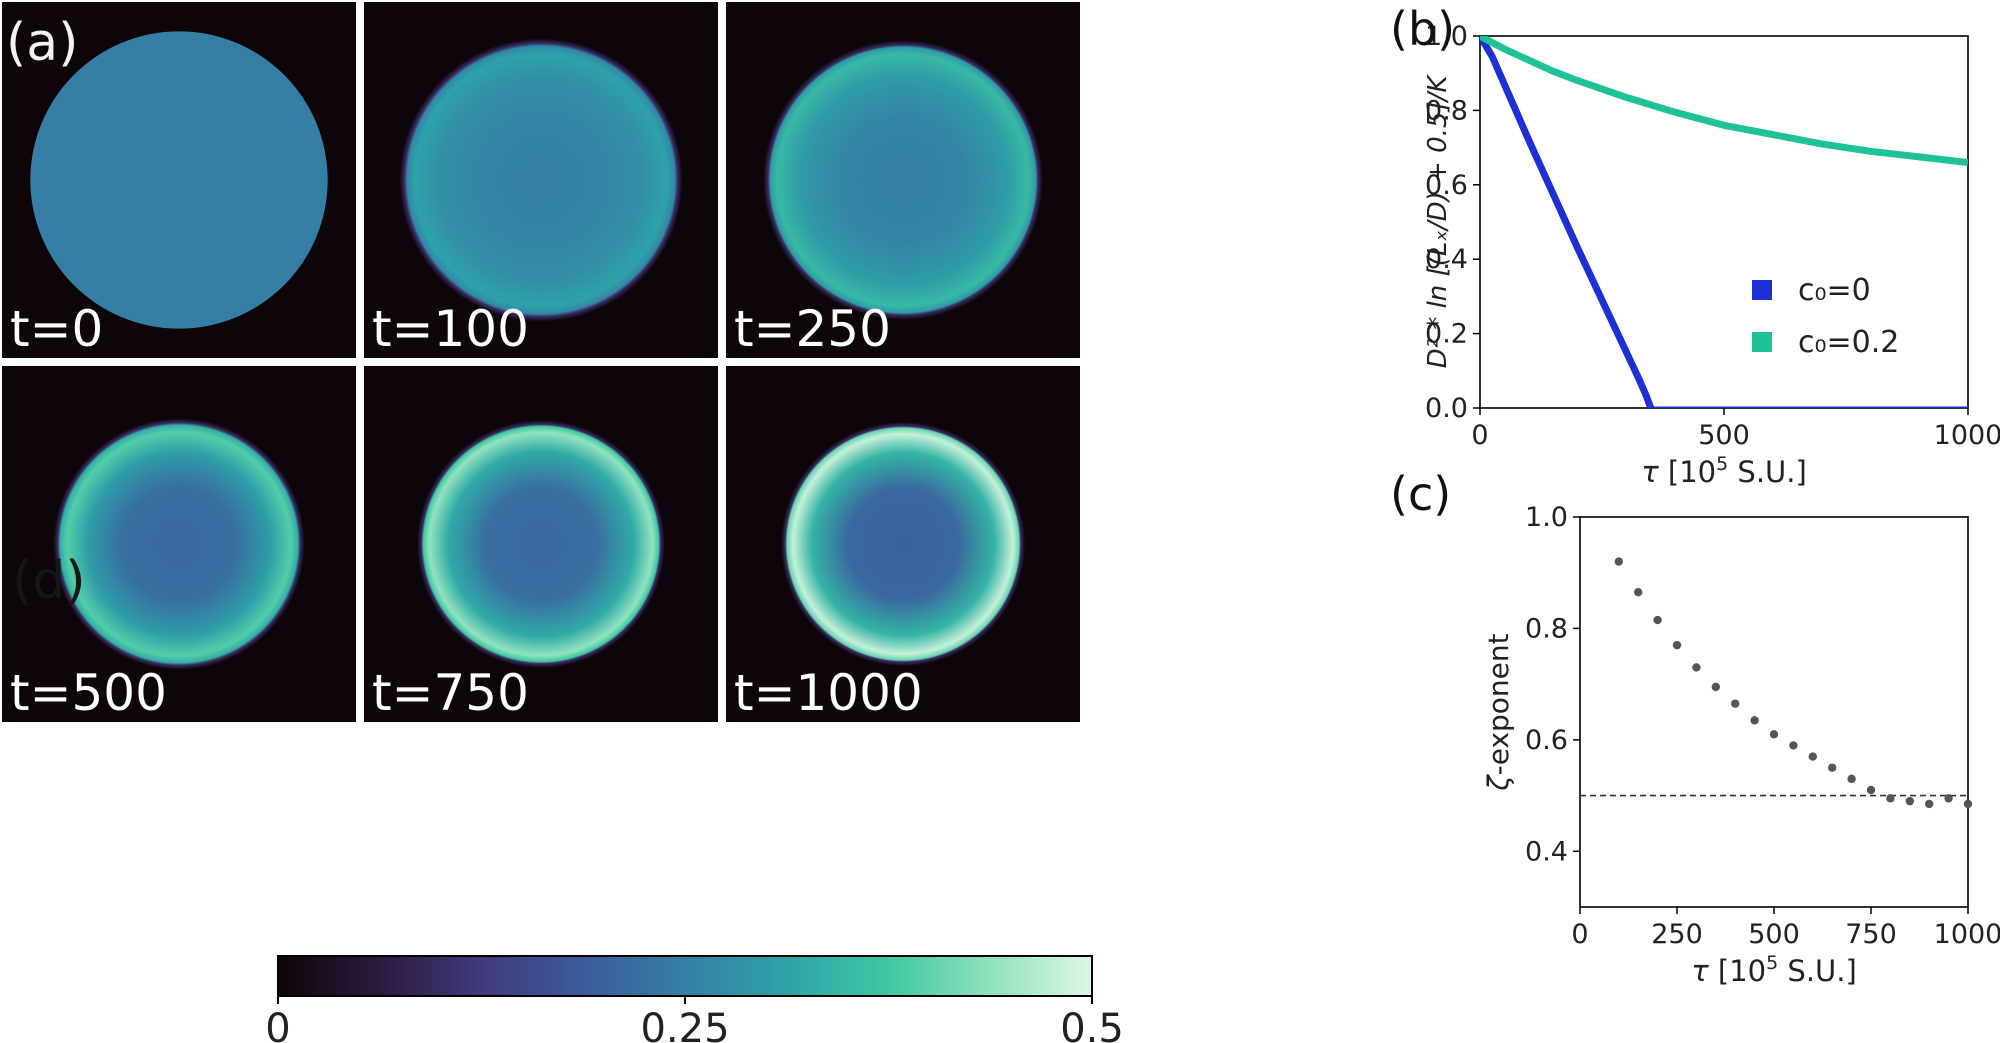 This screenshot has width=2000, height=1043. Describe the element at coordinates (1498, 712) in the screenshot. I see `y-axis-label: ζ-exponent` at that location.